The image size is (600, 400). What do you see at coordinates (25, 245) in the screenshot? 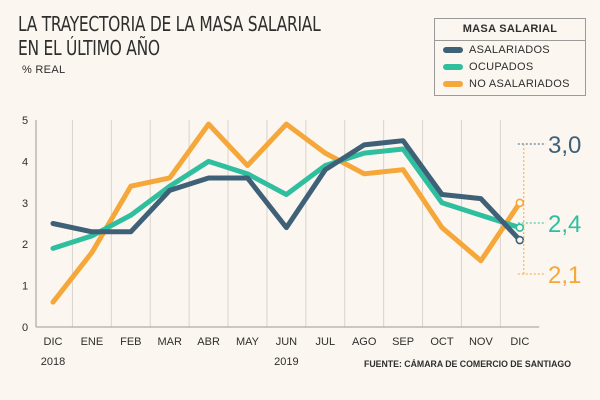
I see `y-tick-label: 2` at bounding box center [25, 245].